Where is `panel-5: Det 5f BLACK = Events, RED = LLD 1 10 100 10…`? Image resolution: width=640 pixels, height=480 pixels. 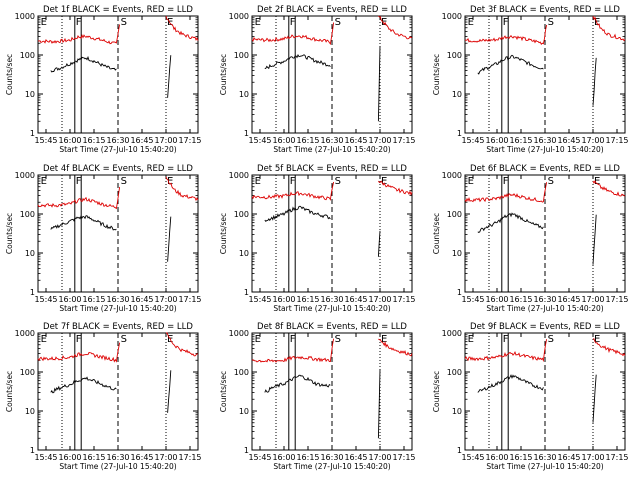 panel-5: Det 5f BLACK = Events, RED = LLD 1 10 100 10… is located at coordinates (317, 238).